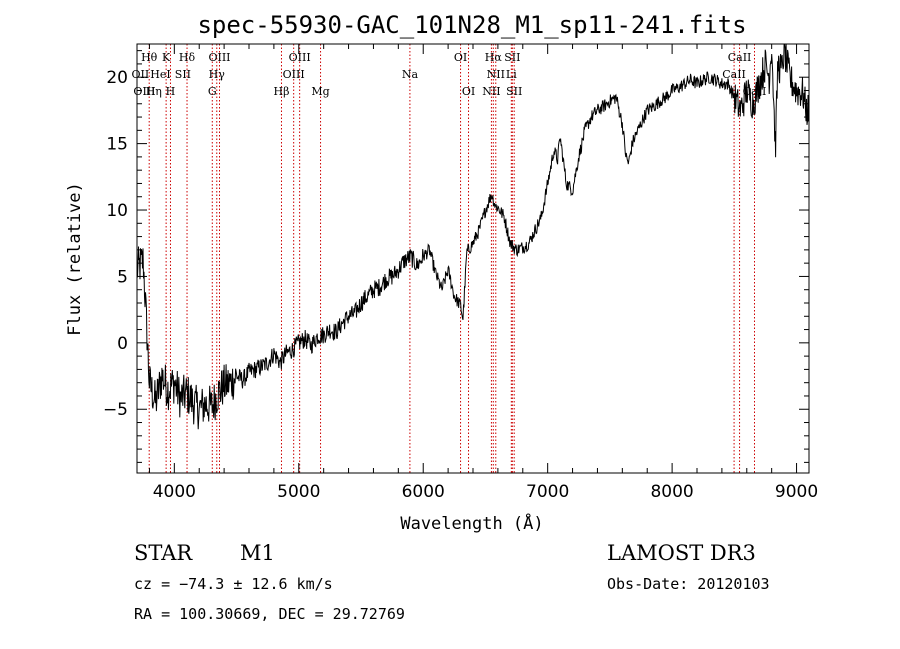 Image resolution: width=900 pixels, height=649 pixels. What do you see at coordinates (688, 584) in the screenshot?
I see `observation-date: Obs-Date: 20120103` at bounding box center [688, 584].